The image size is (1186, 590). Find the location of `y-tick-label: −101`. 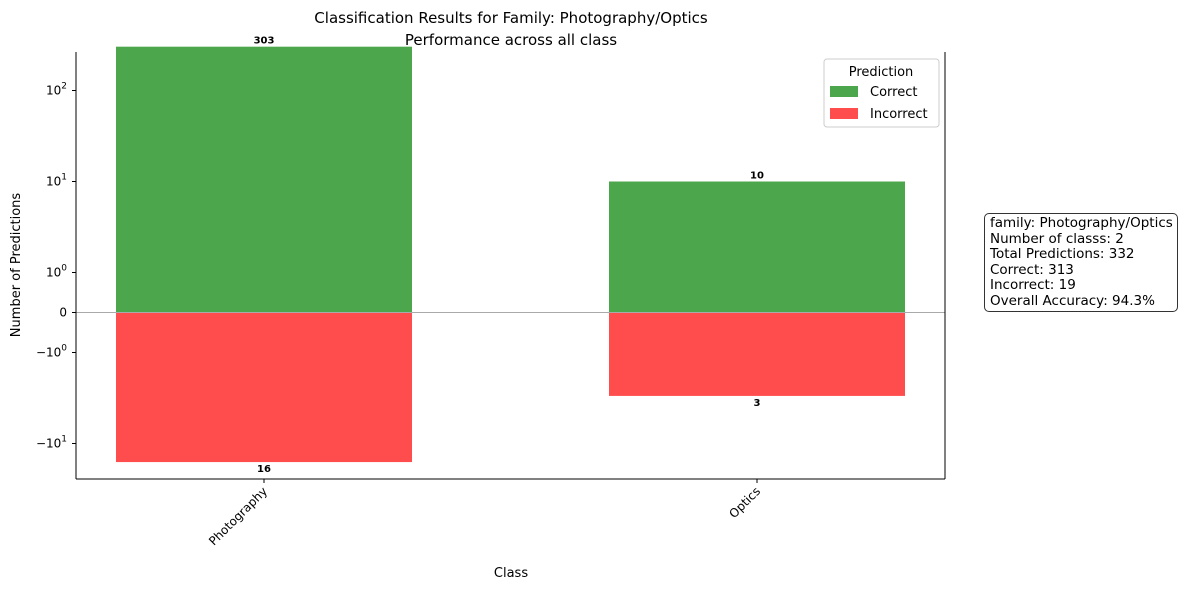

y-tick-label: −101 is located at coordinates (51, 443).